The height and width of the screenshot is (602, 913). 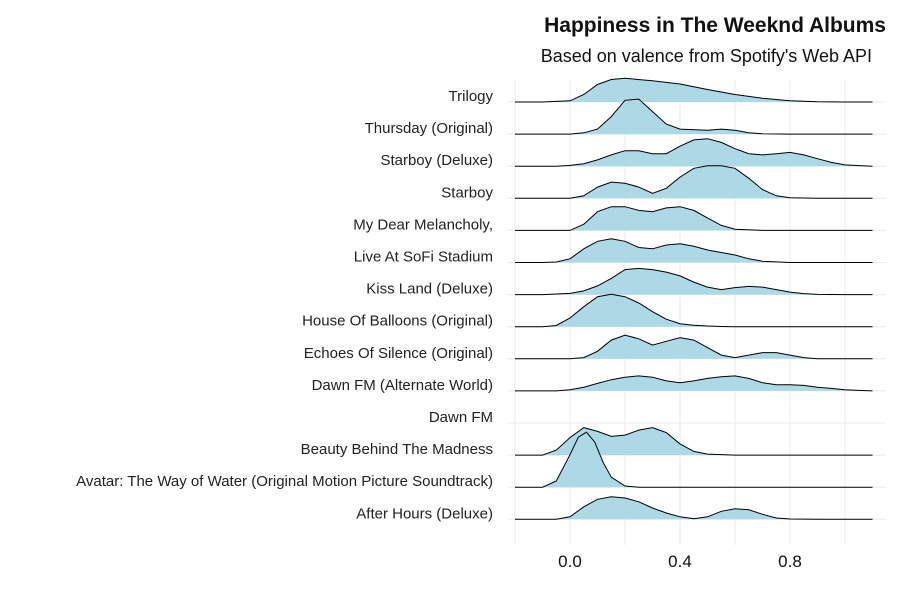 What do you see at coordinates (570, 561) in the screenshot?
I see `x-tick-label: 0.0` at bounding box center [570, 561].